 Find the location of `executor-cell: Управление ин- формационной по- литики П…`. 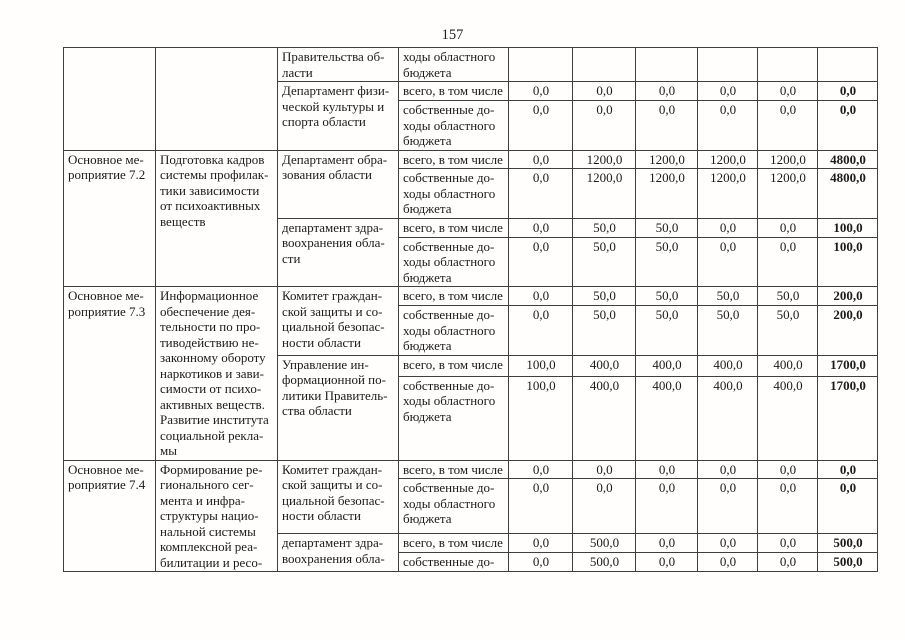

executor-cell: Управление ин- формационной по- литики П… is located at coordinates (338, 407).